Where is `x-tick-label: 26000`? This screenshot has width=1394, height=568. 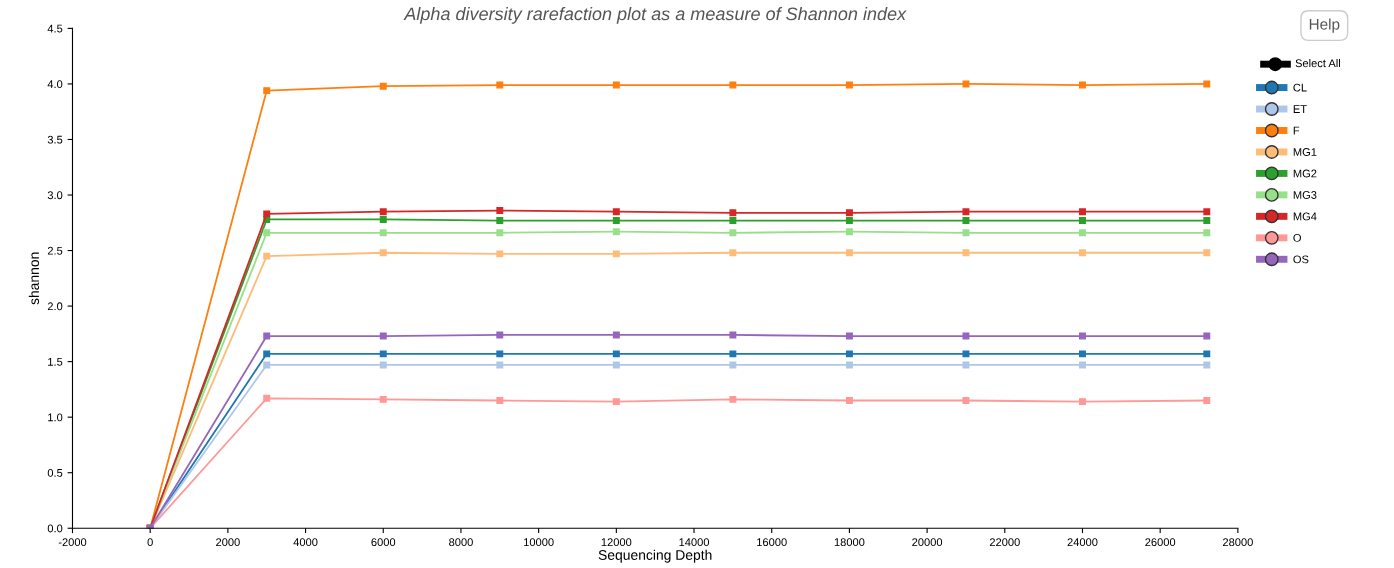
x-tick-label: 26000 is located at coordinates (1160, 542).